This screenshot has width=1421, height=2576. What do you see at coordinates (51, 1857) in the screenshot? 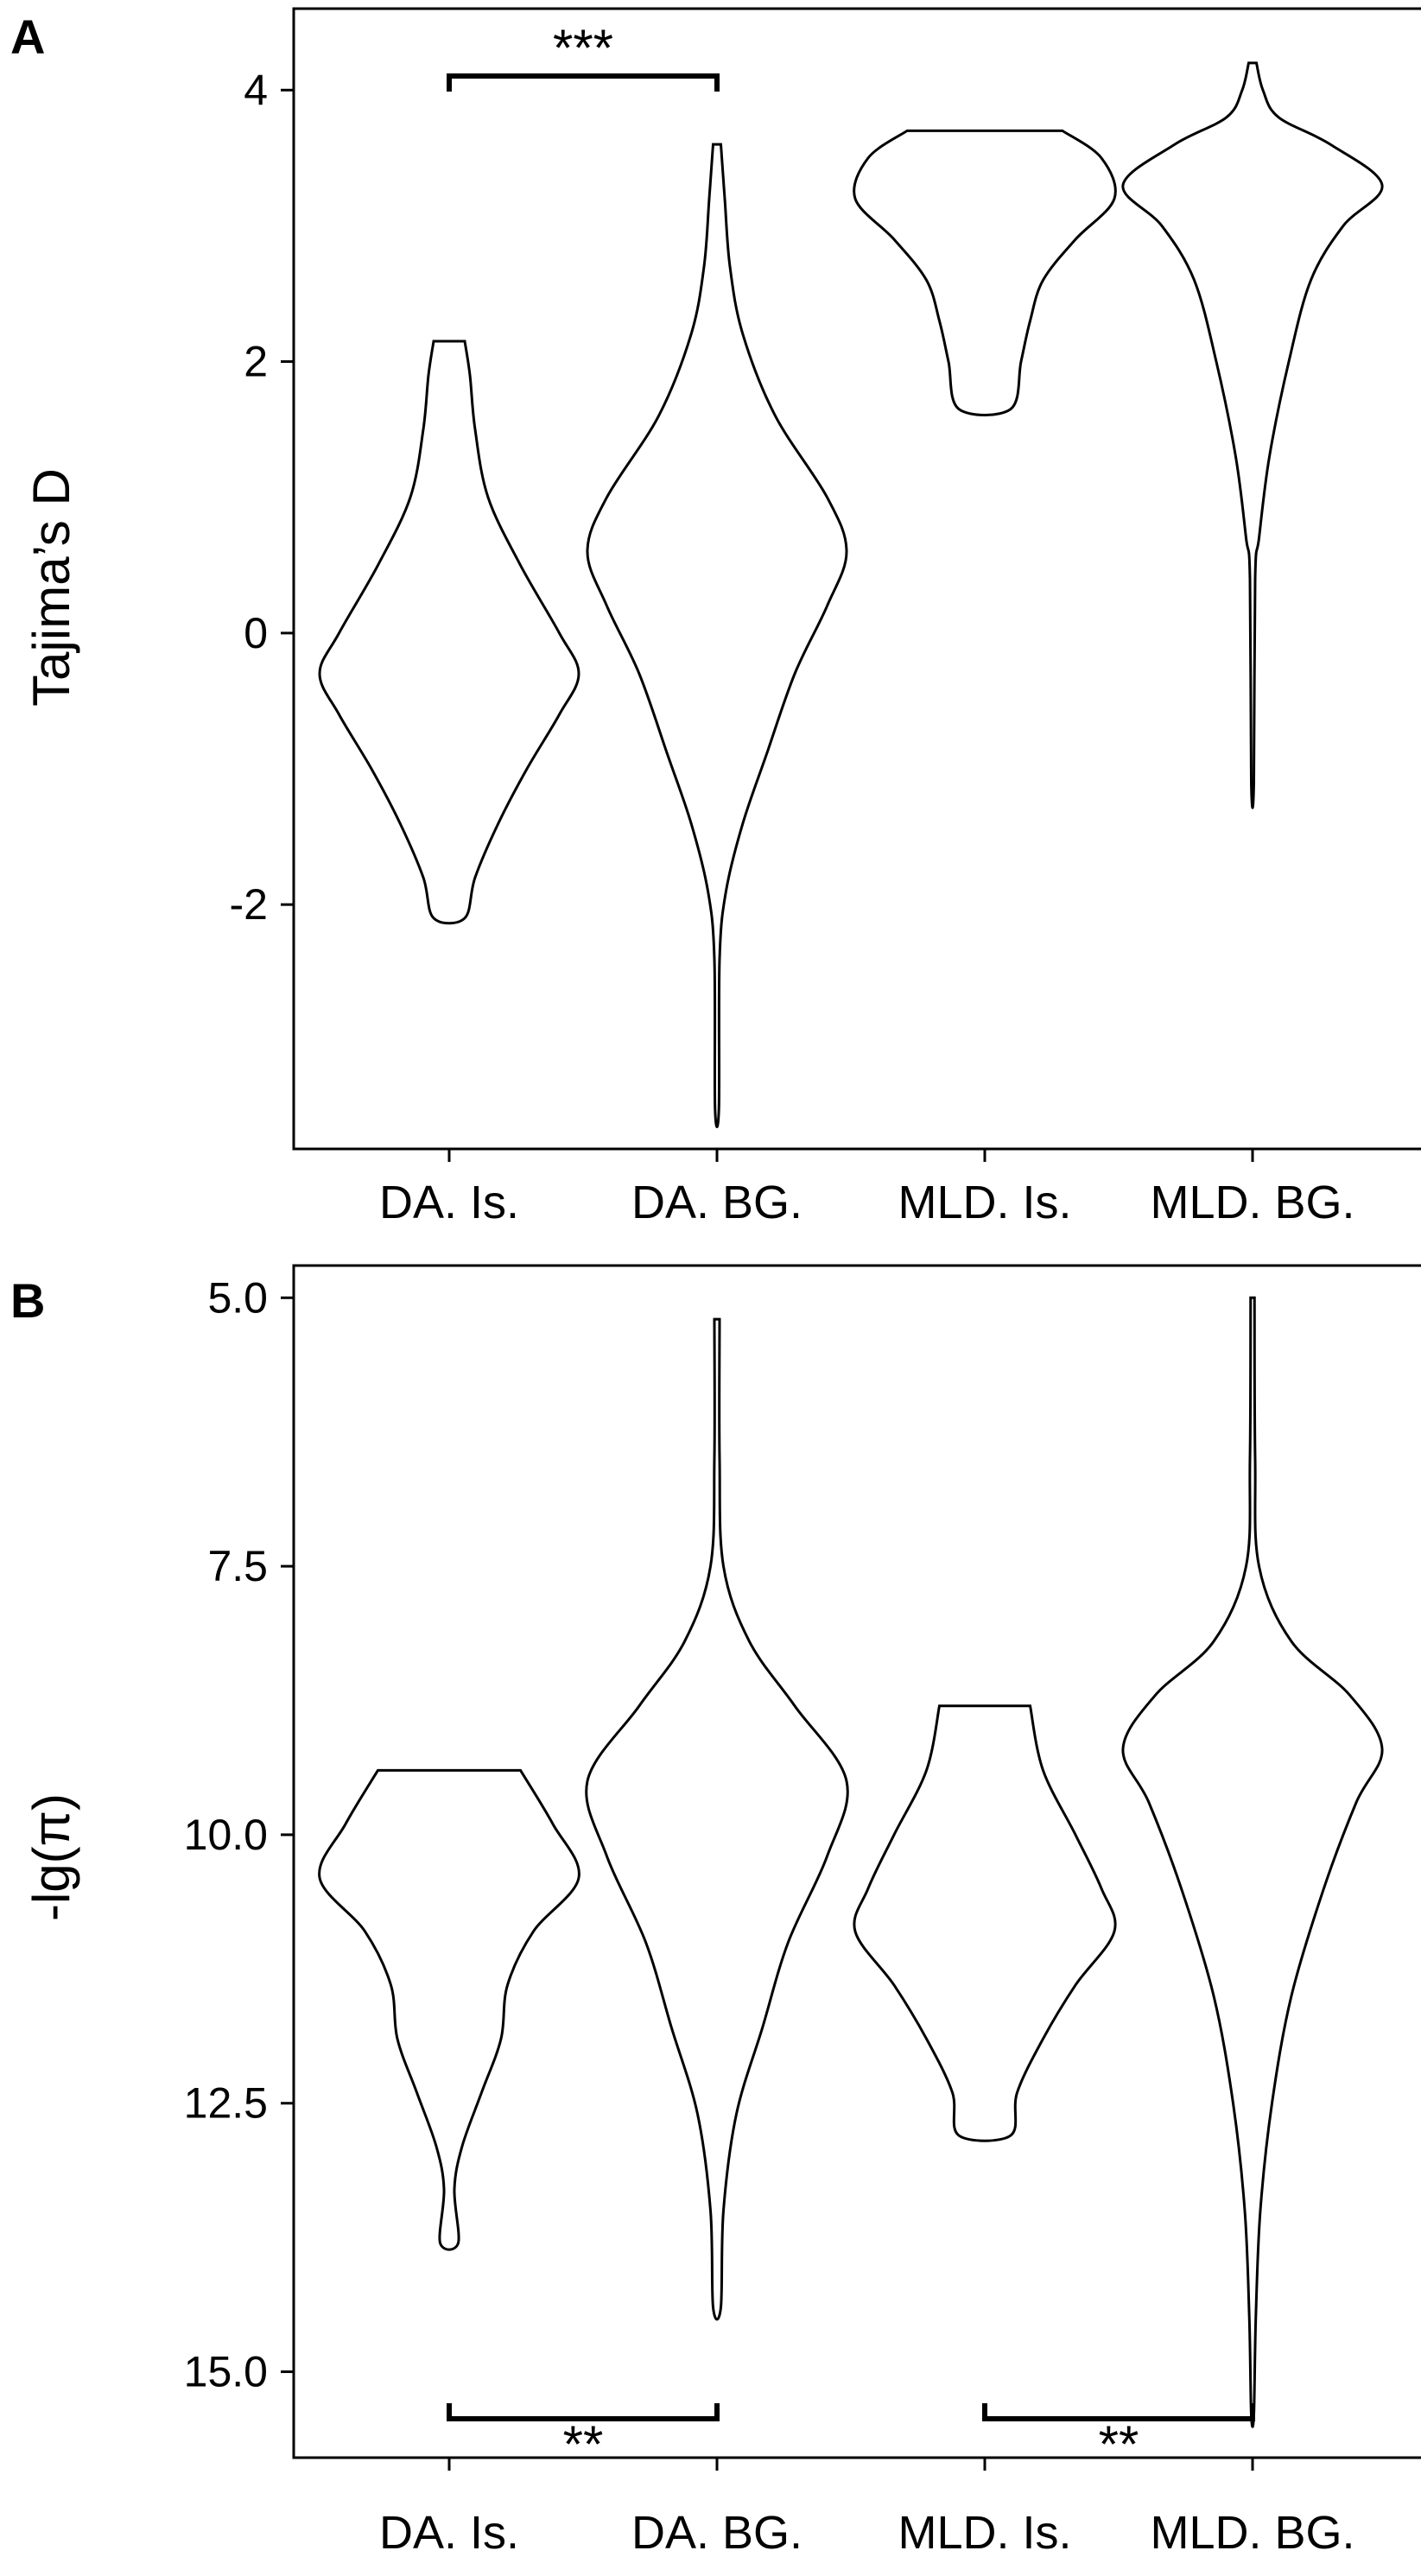
I see `y-axis-title: -lg(π)` at bounding box center [51, 1857].